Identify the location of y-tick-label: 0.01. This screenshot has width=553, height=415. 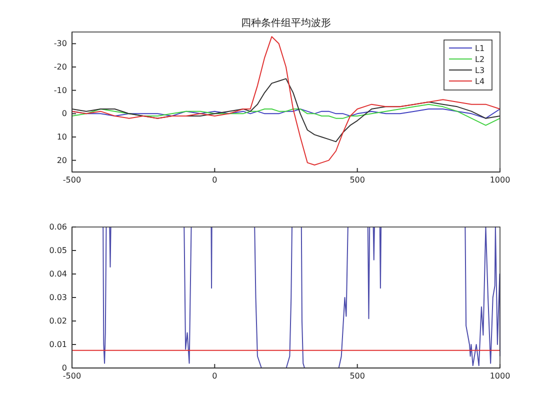
(58, 345).